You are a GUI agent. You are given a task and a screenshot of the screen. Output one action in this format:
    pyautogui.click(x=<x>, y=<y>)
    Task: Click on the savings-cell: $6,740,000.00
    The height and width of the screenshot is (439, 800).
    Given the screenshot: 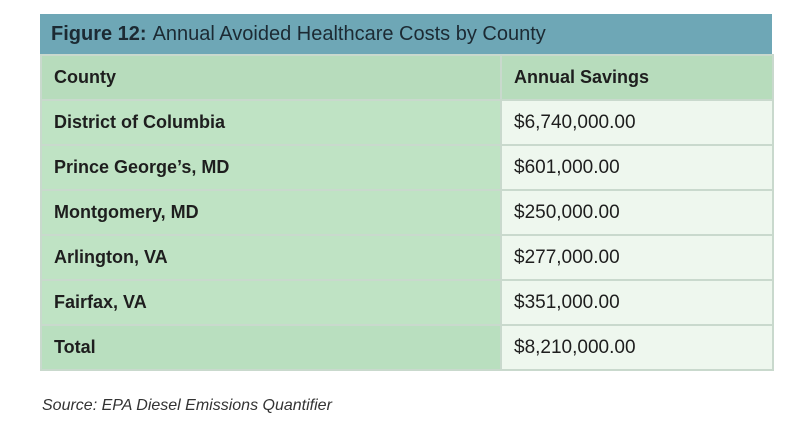 What is the action you would take?
    pyautogui.click(x=637, y=122)
    